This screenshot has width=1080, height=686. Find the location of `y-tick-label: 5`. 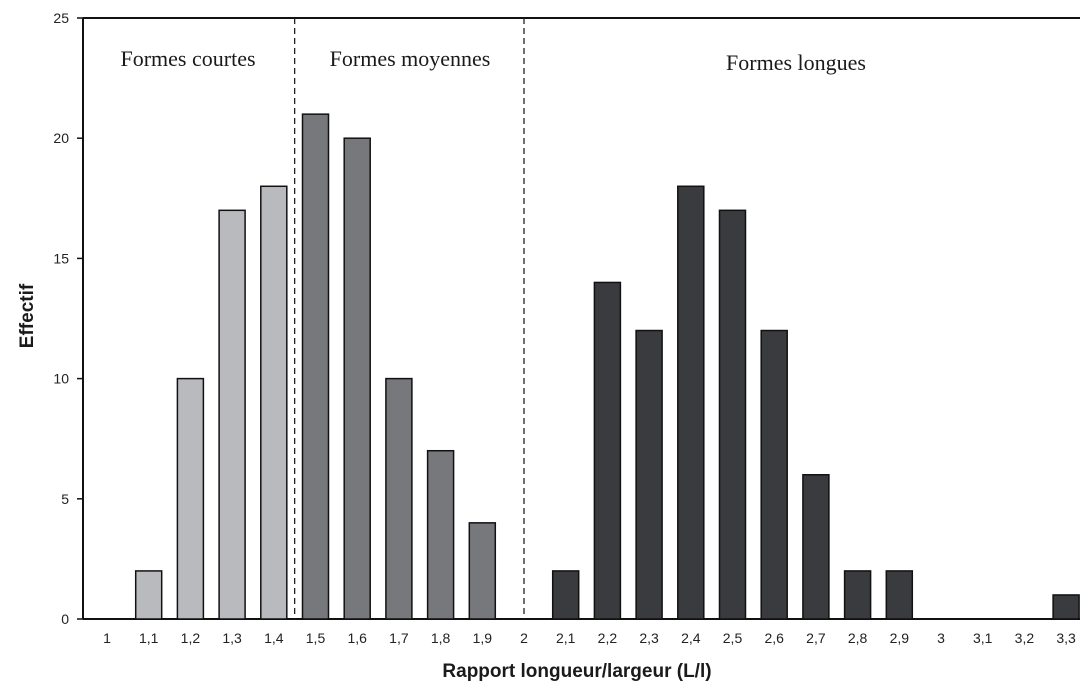

y-tick-label: 5 is located at coordinates (65, 499).